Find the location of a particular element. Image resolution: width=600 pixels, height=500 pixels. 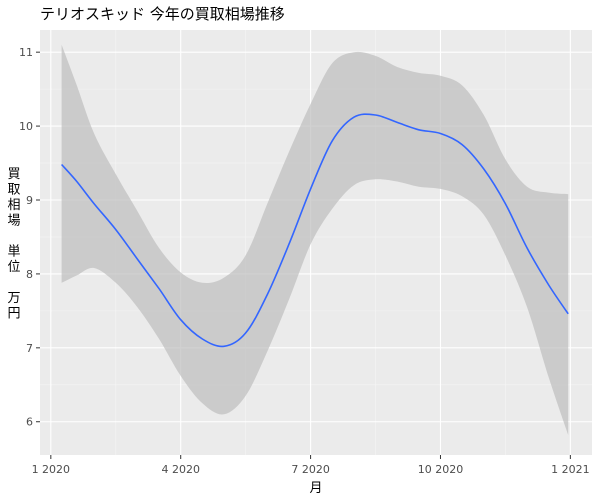

y-axis-title-char: 円 is located at coordinates (13, 313).